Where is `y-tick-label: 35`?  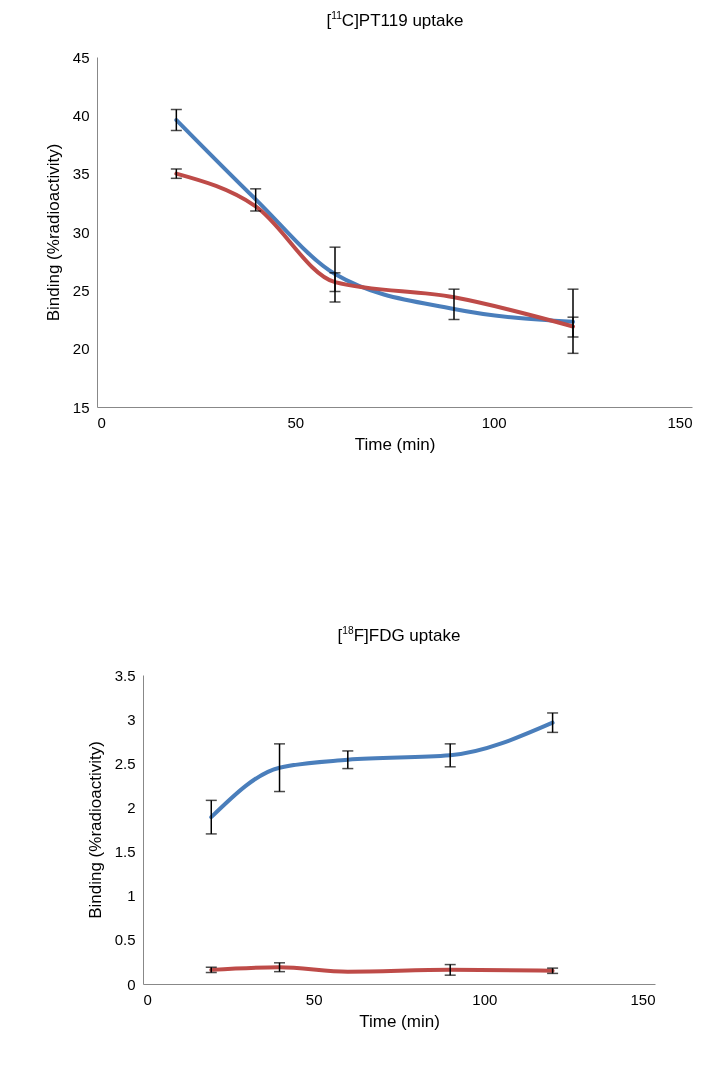
y-tick-label: 35 is located at coordinates (81, 174).